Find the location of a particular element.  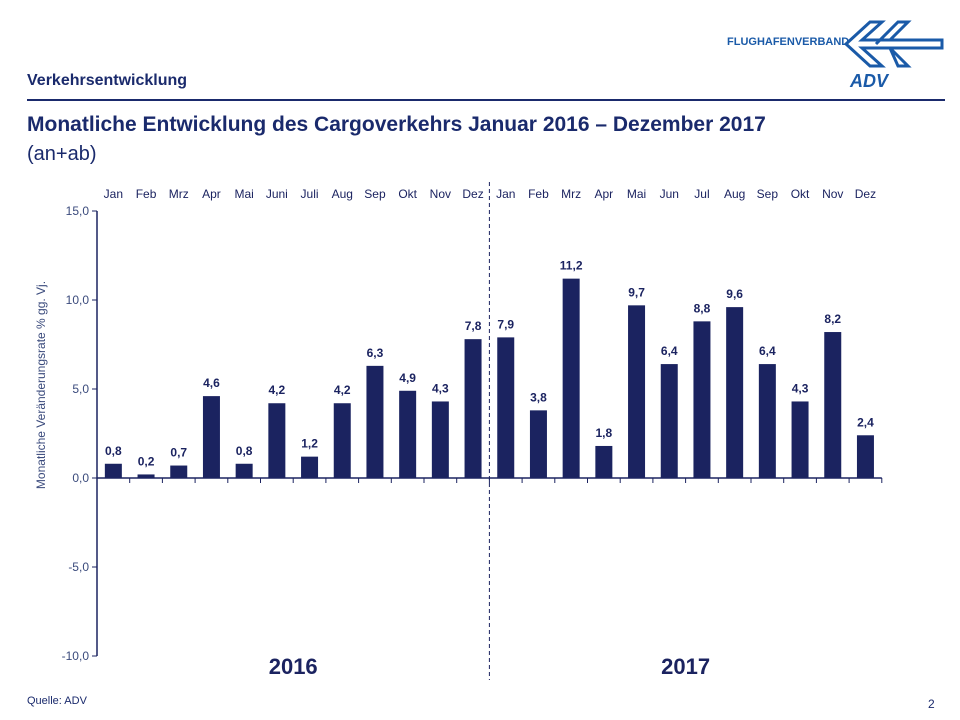

adv-logo-mark: ADV is located at coordinates (869, 81).